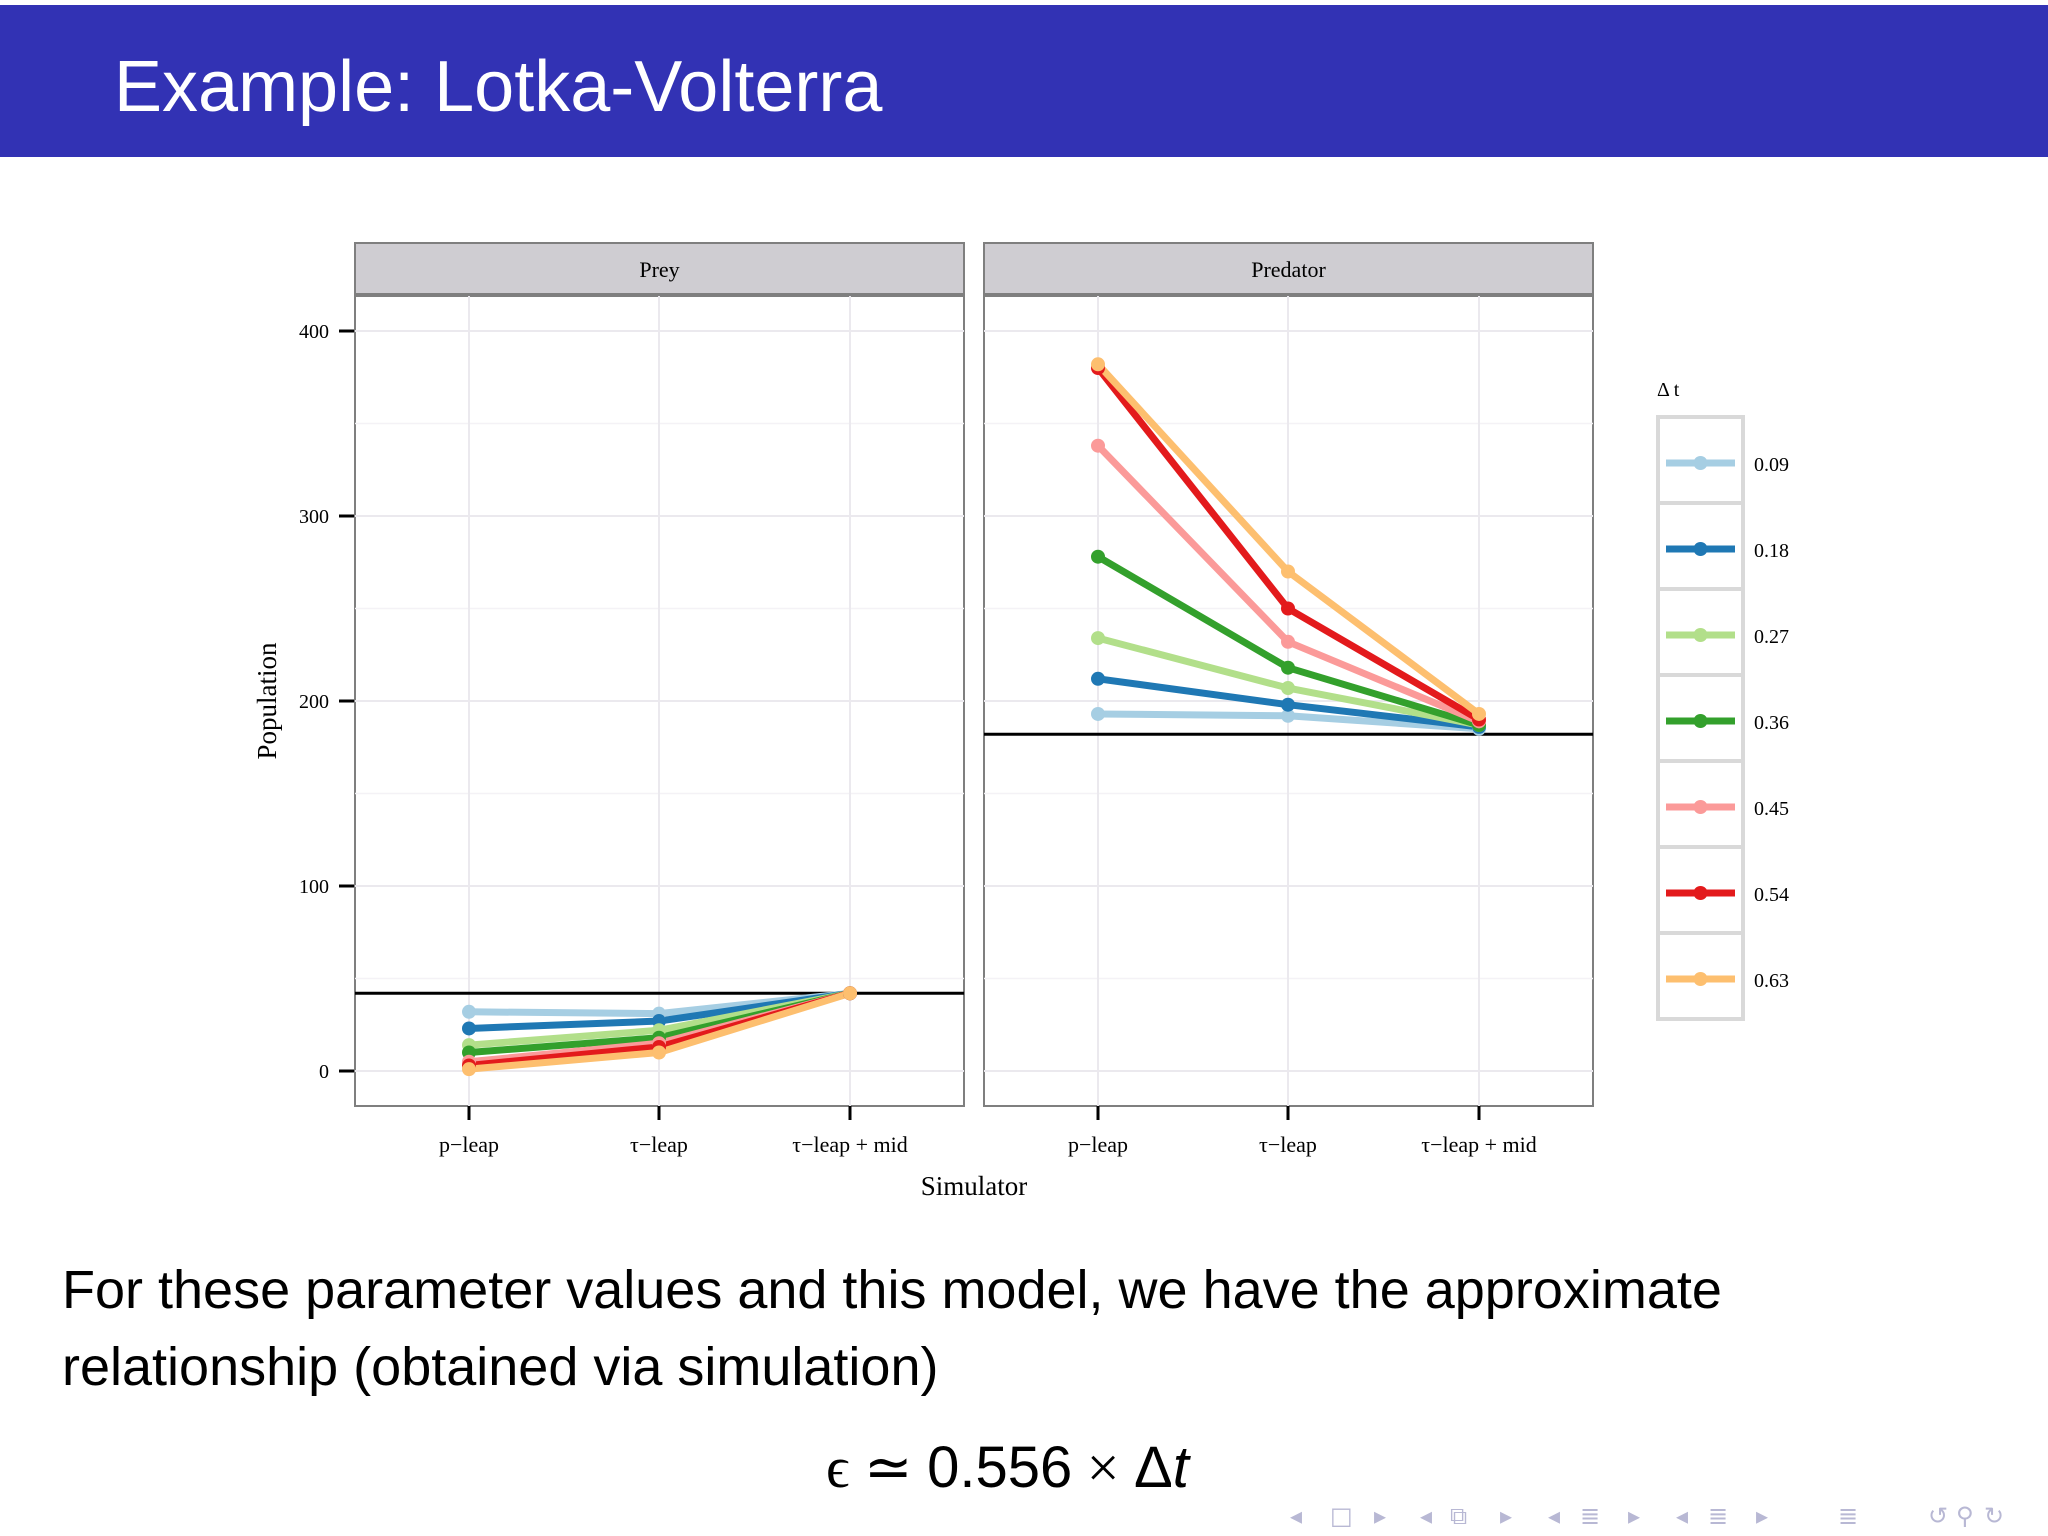  What do you see at coordinates (838, 1467) in the screenshot?
I see `epsilon-symbol: ϵ` at bounding box center [838, 1467].